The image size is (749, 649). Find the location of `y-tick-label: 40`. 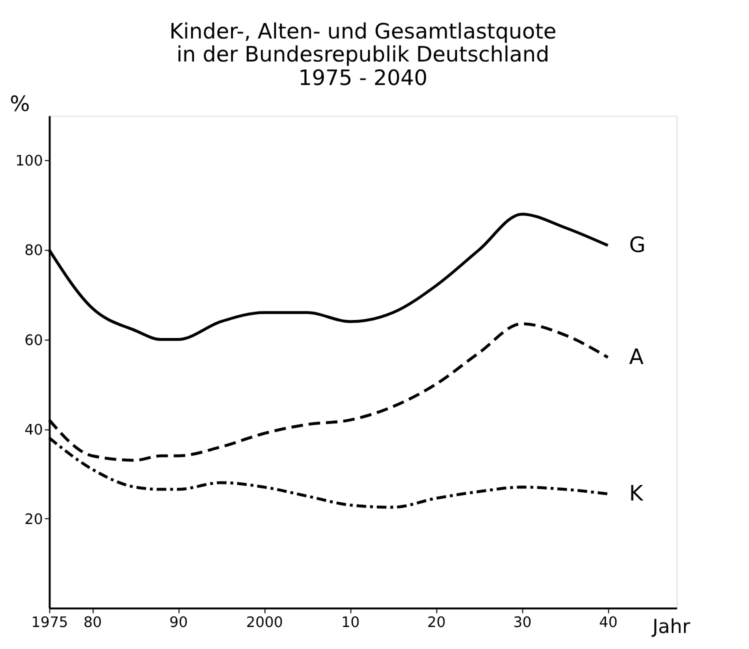

y-tick-label: 40 is located at coordinates (33, 430).